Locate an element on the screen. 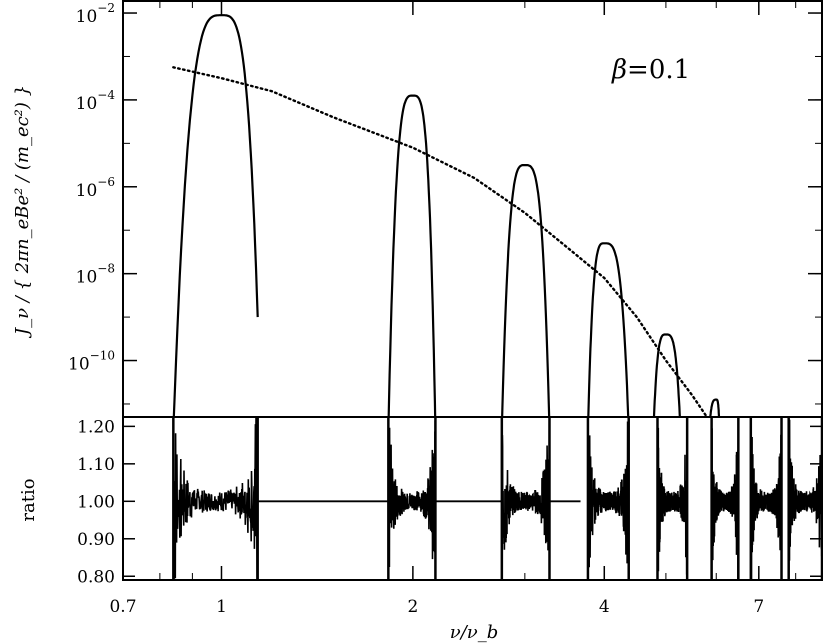 The image size is (830, 643). ratio-tick-label: 1.10 is located at coordinates (96, 465).